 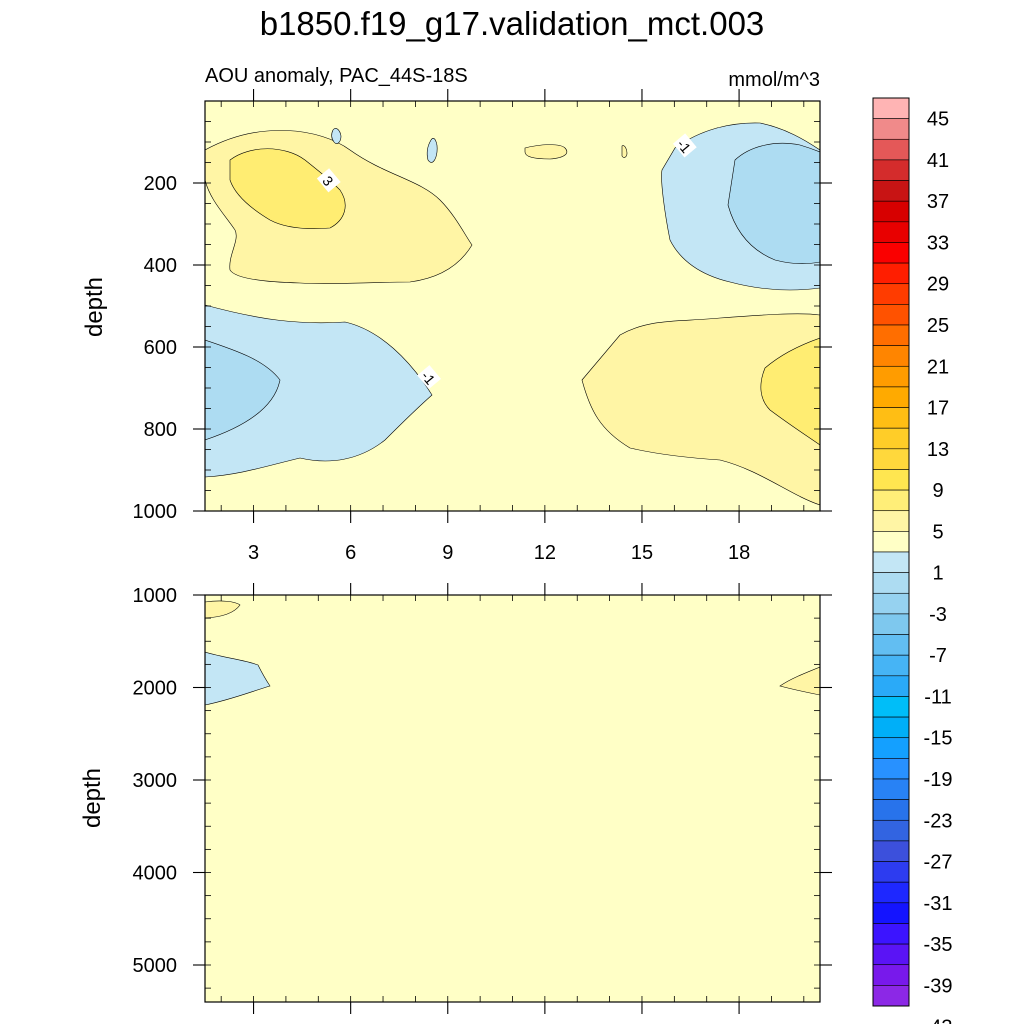 What do you see at coordinates (155, 966) in the screenshot?
I see `y-tick-label-lower-4: 5000` at bounding box center [155, 966].